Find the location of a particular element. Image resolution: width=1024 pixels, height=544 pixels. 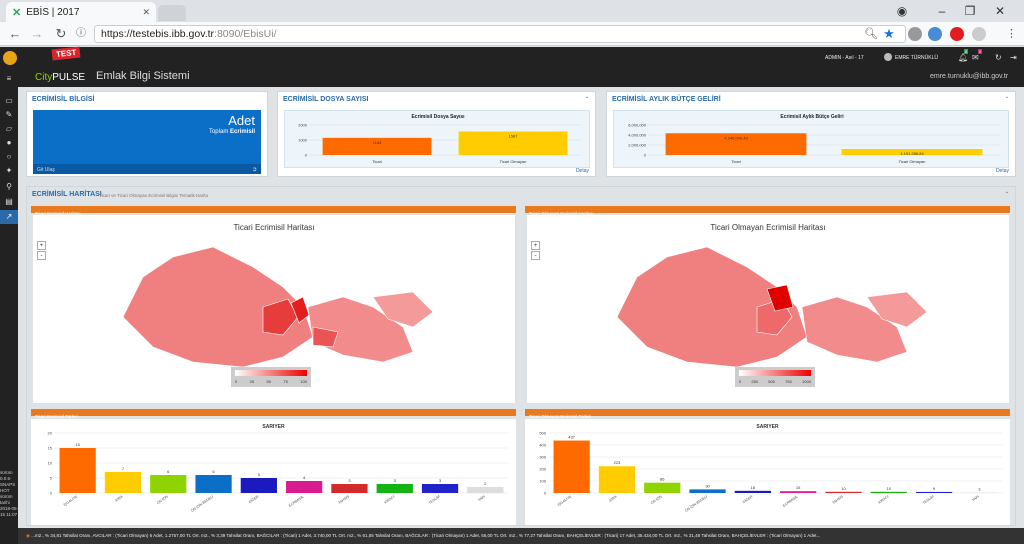

monitor-icon: ▭ is located at coordinates (9, 100).